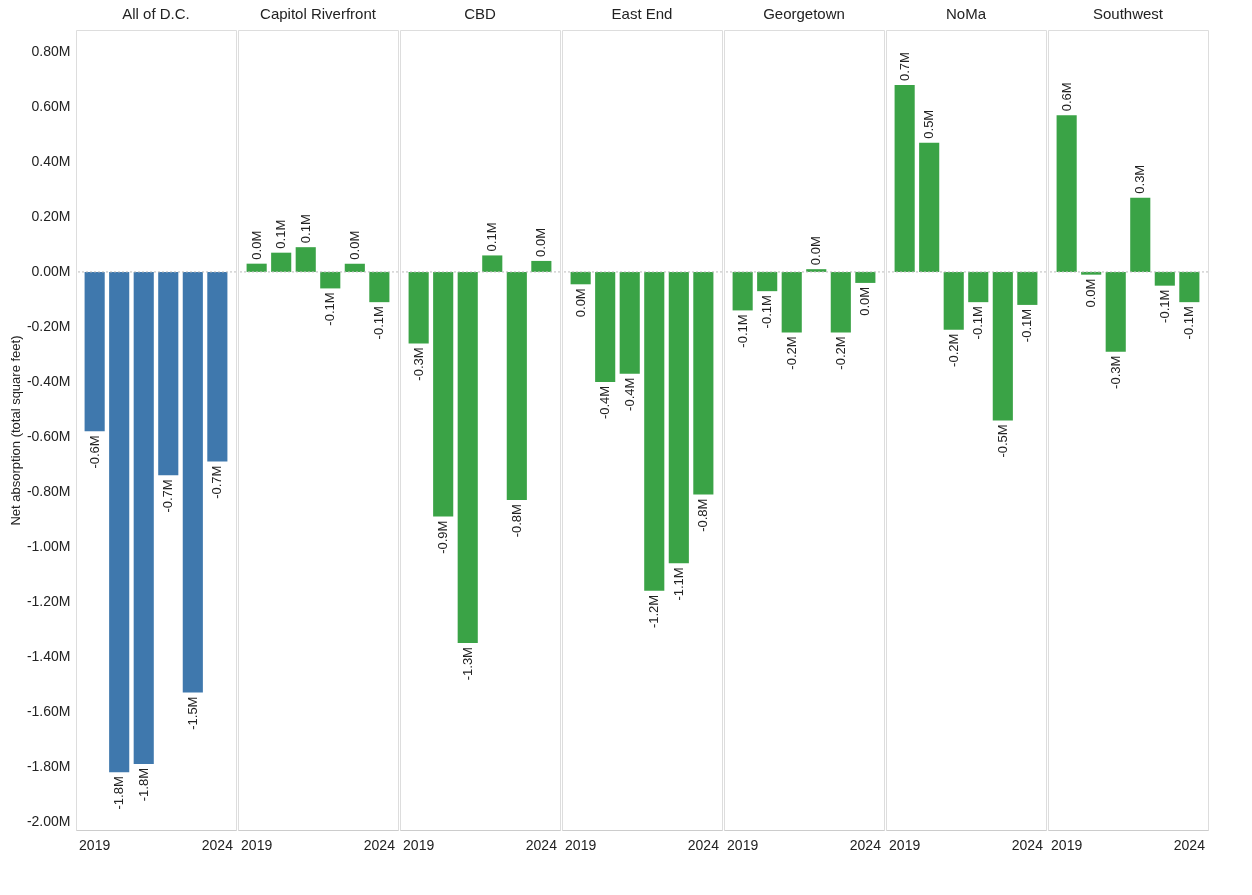  I want to click on data-label: -0.6M, so click(94, 452).